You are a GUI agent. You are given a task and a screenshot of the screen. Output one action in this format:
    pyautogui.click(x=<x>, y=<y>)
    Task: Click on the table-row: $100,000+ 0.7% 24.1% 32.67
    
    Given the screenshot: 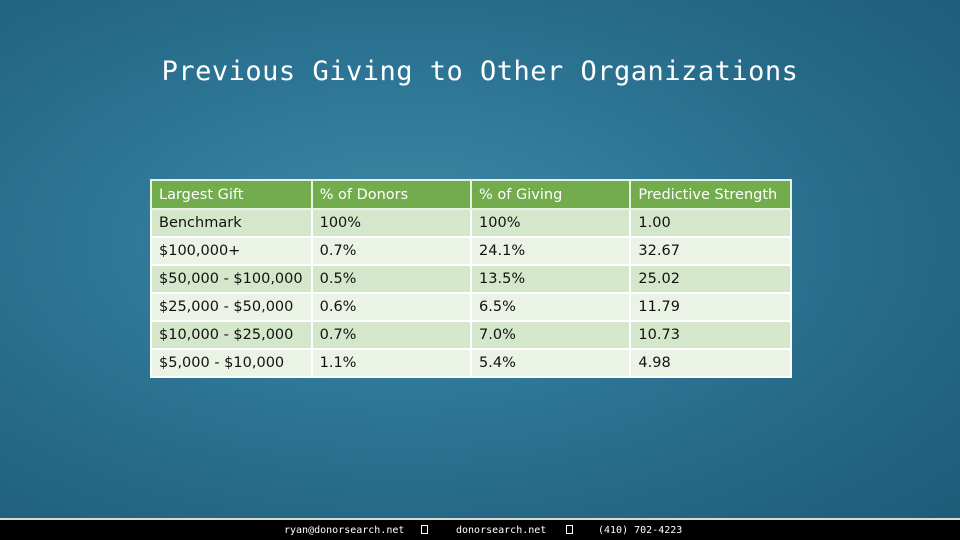 What is the action you would take?
    pyautogui.click(x=471, y=251)
    